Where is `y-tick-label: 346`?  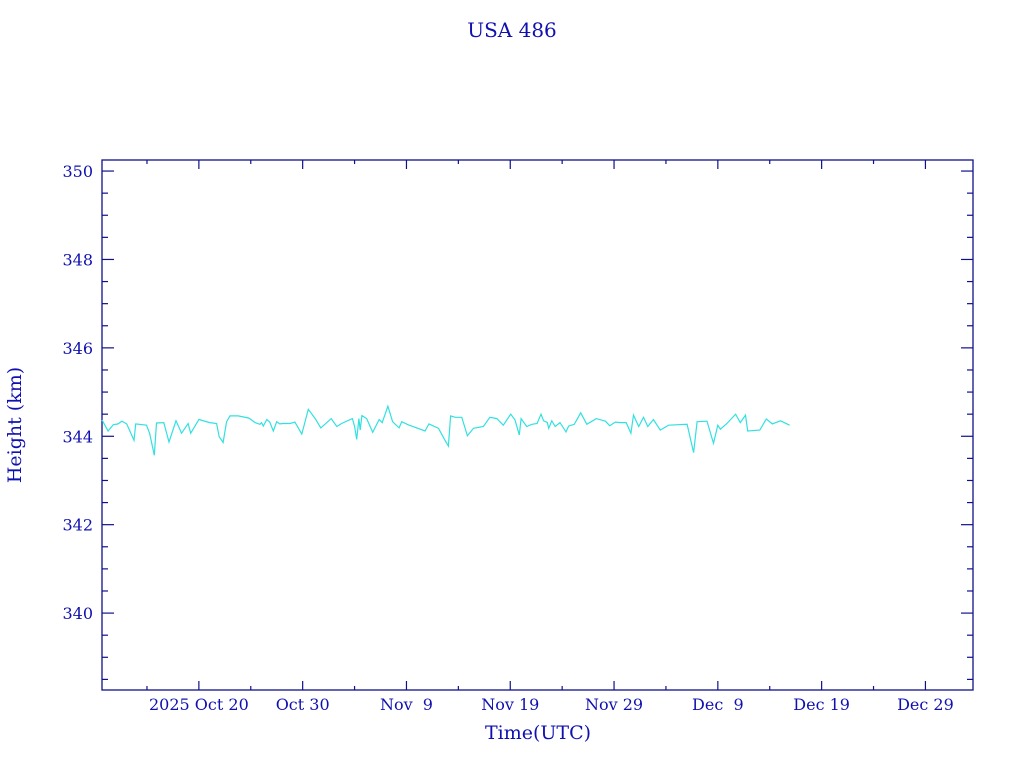 y-tick-label: 346 is located at coordinates (77, 348).